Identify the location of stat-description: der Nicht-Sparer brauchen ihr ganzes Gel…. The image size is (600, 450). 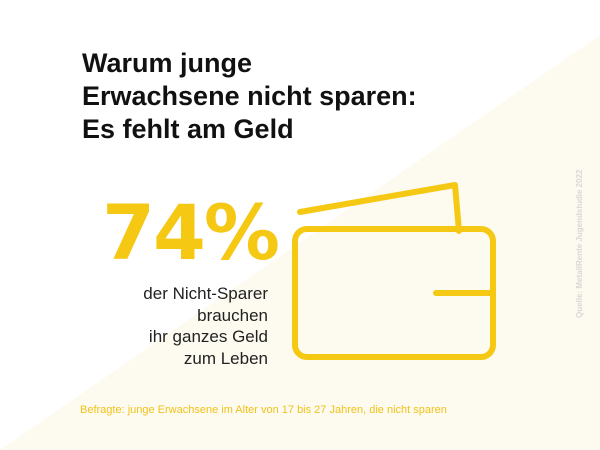
(174, 326).